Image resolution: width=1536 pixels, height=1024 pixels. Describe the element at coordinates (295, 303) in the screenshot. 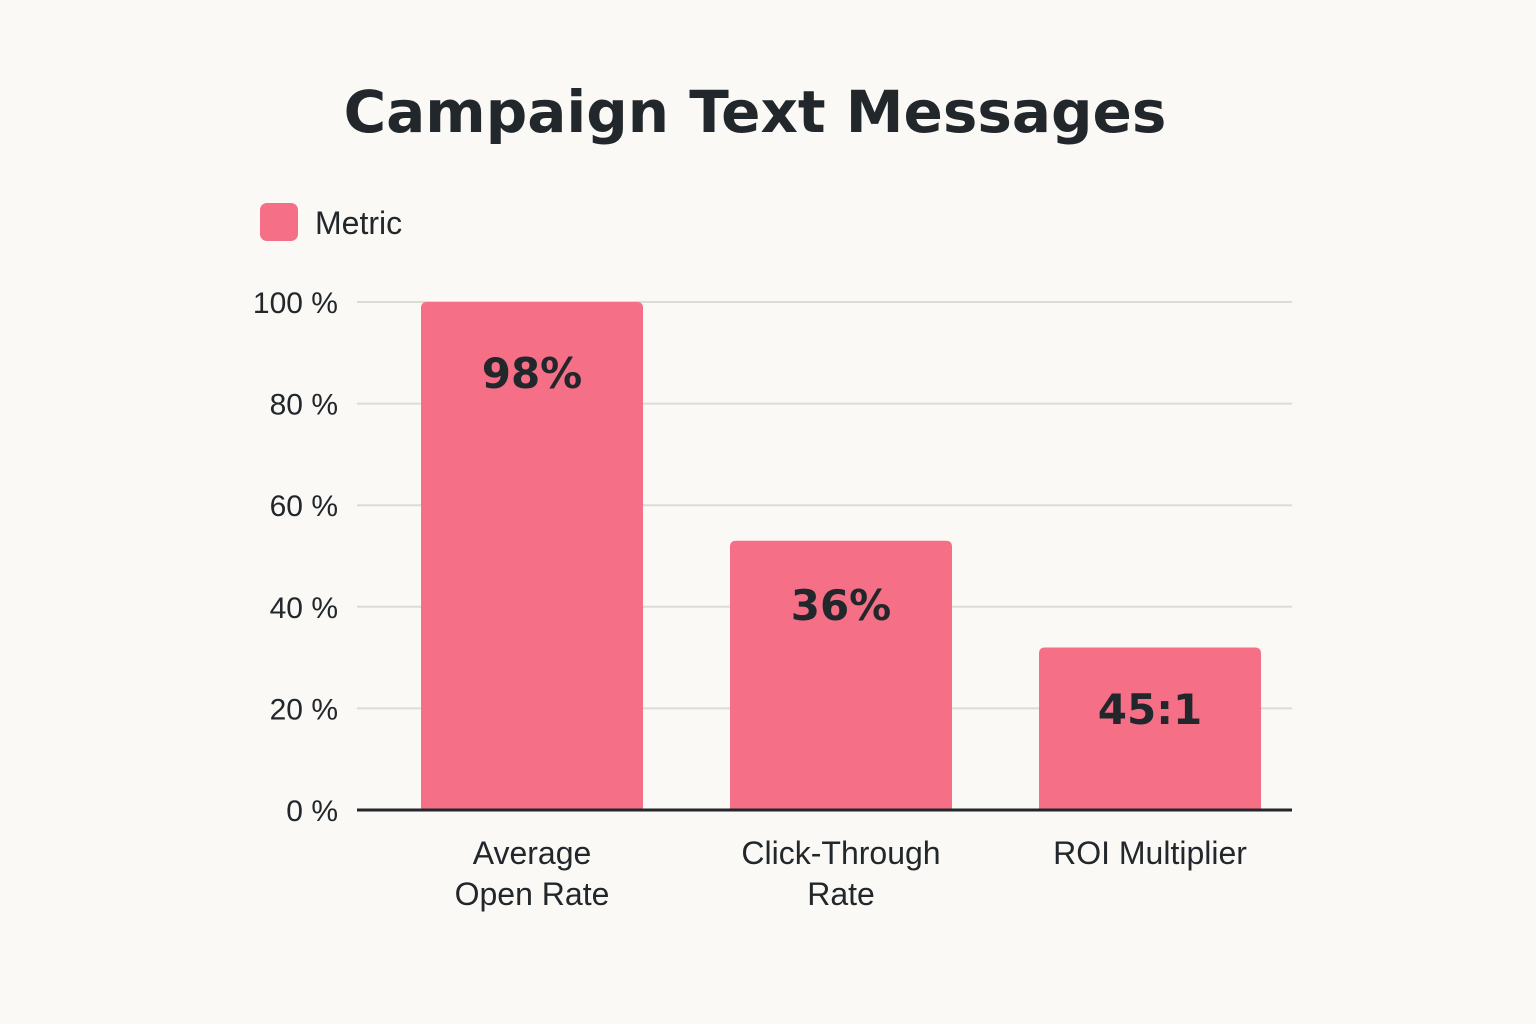

I see `y-tick-label: 100 %` at that location.